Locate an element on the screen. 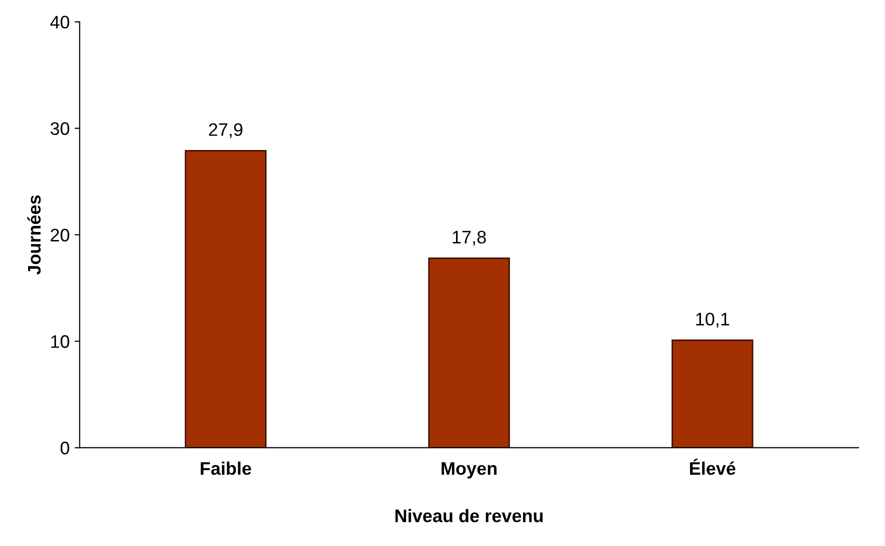 This screenshot has height=546, width=885. x-tick-label: Élevé is located at coordinates (713, 466).